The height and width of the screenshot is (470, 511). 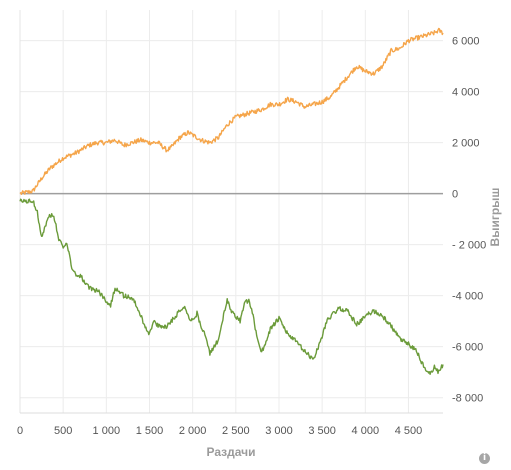 I want to click on y-tick-label: 0, so click(x=455, y=195).